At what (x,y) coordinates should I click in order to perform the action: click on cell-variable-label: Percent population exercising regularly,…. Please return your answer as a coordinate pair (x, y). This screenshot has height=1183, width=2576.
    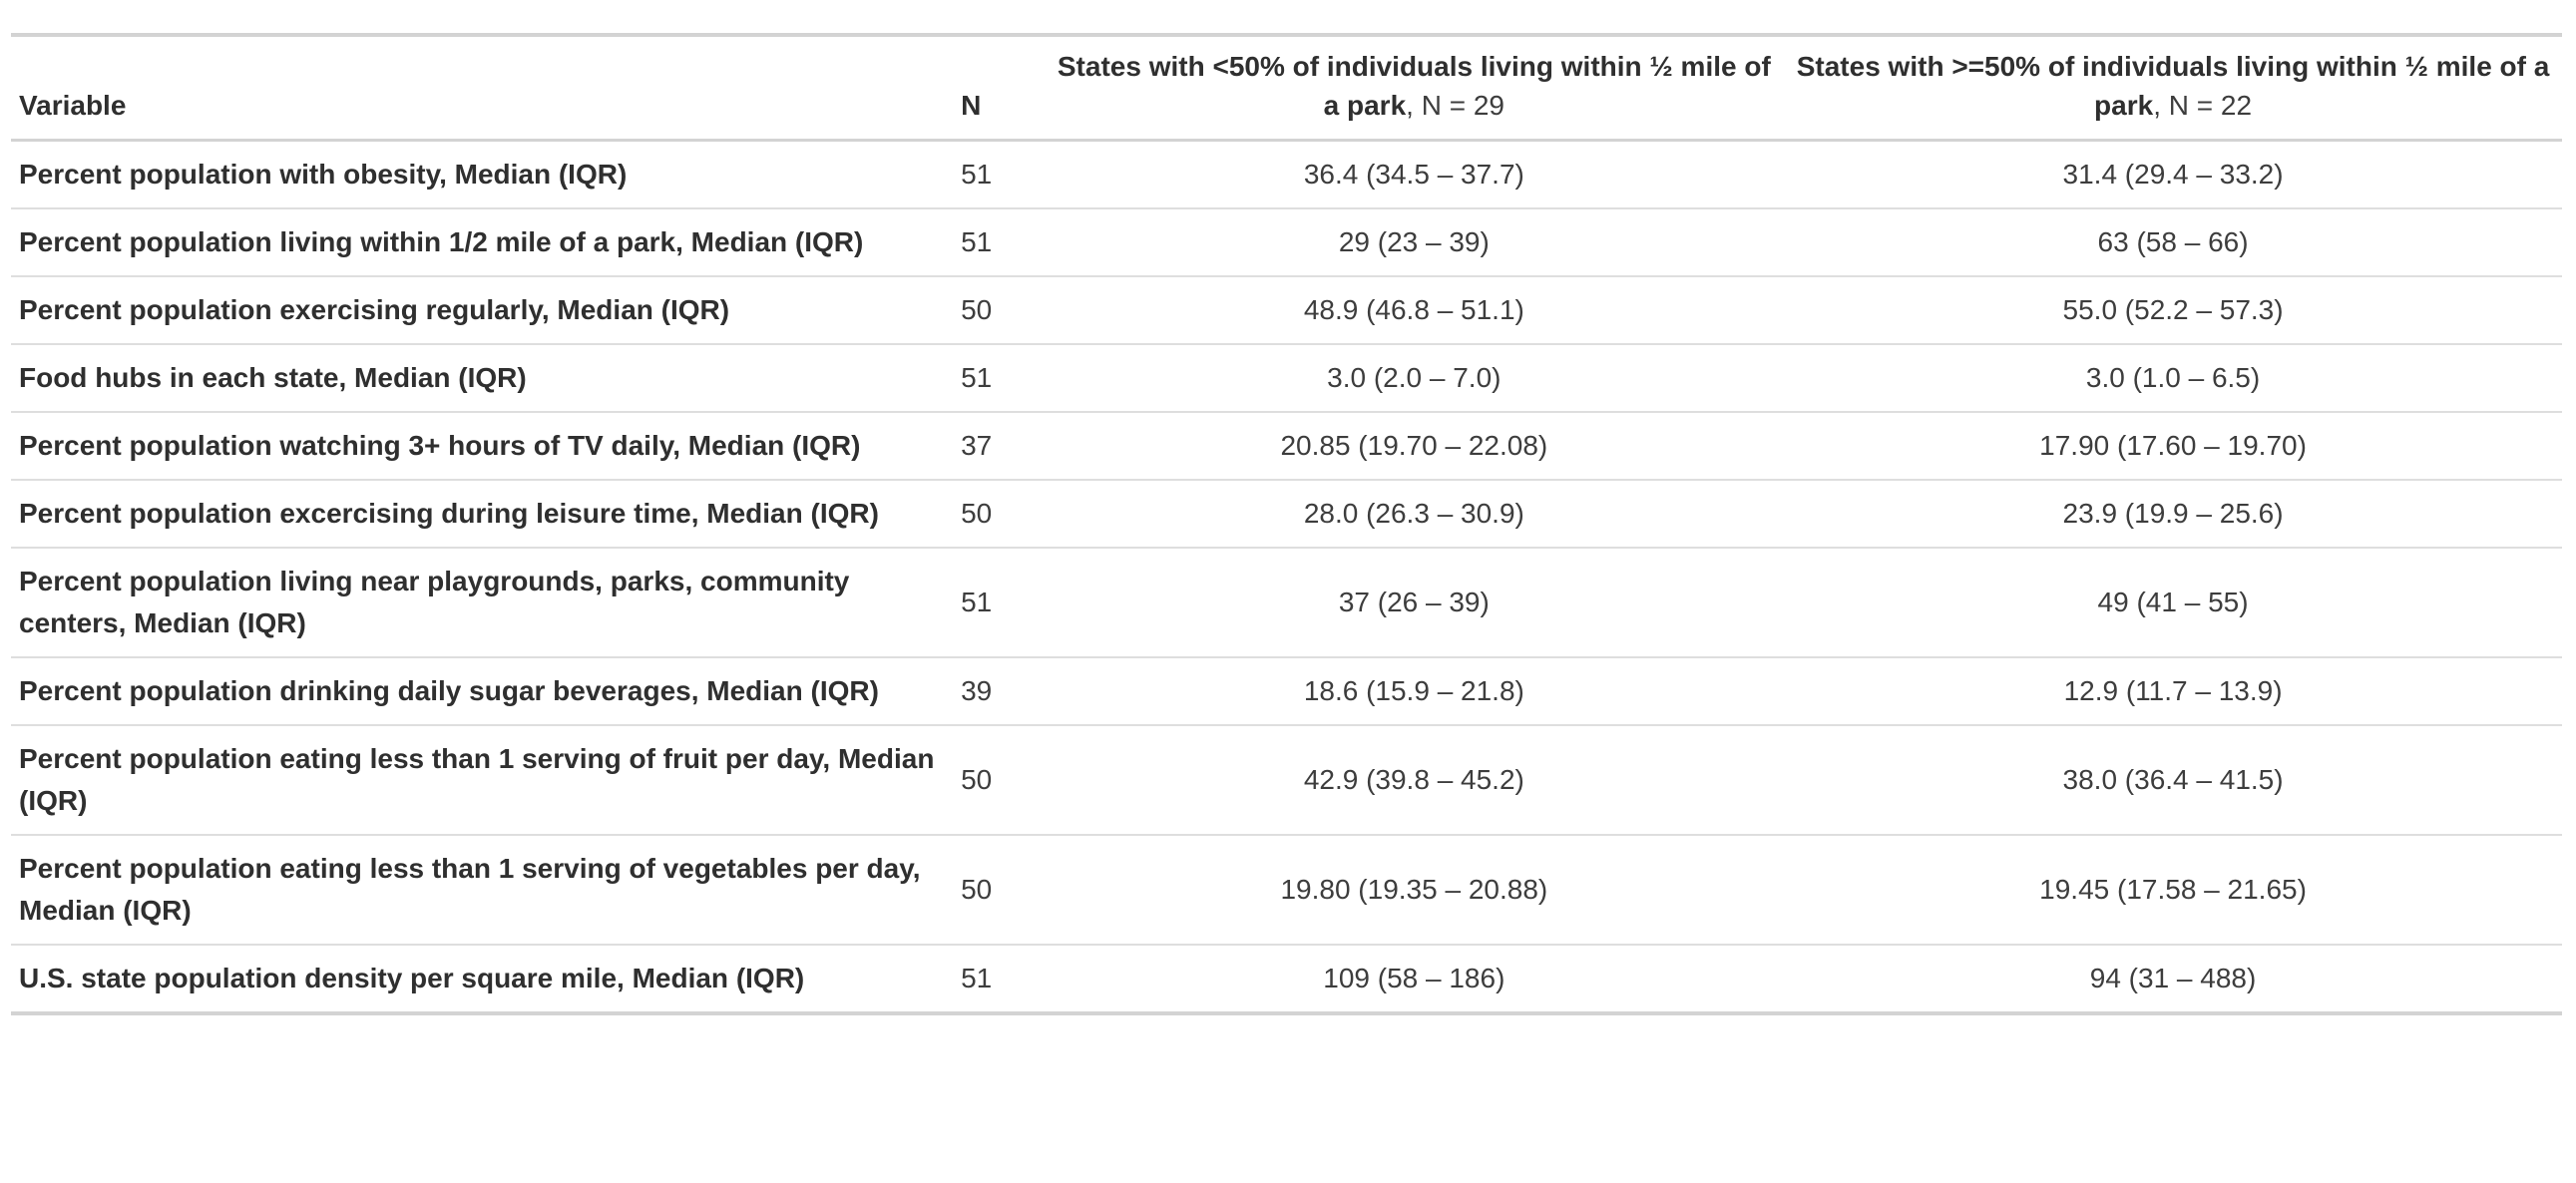
    Looking at the image, I should click on (483, 310).